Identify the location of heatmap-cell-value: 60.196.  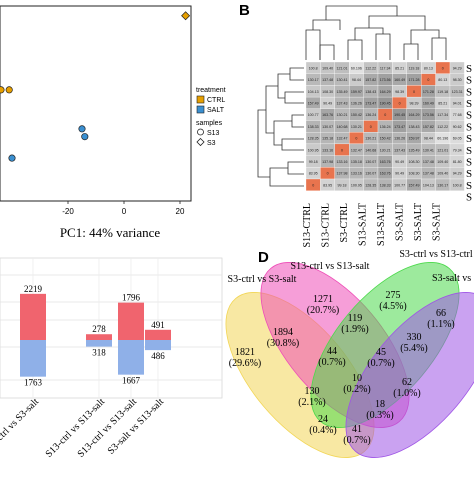
(356, 68).